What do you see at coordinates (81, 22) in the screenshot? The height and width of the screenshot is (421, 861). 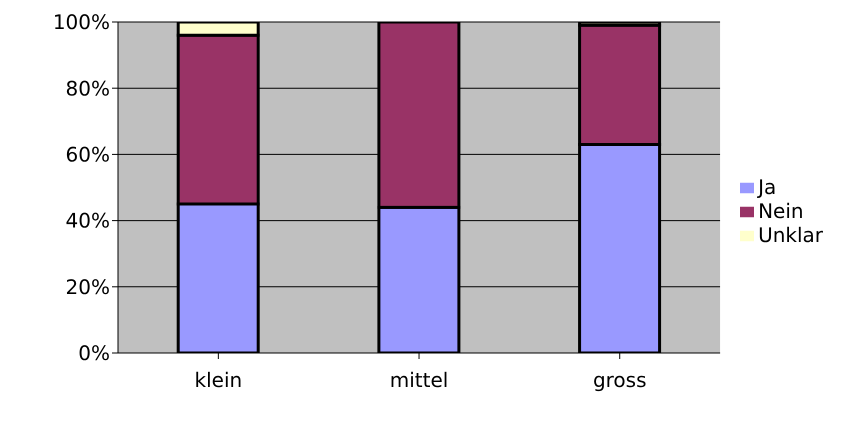 I see `y-tick-label: 100%` at bounding box center [81, 22].